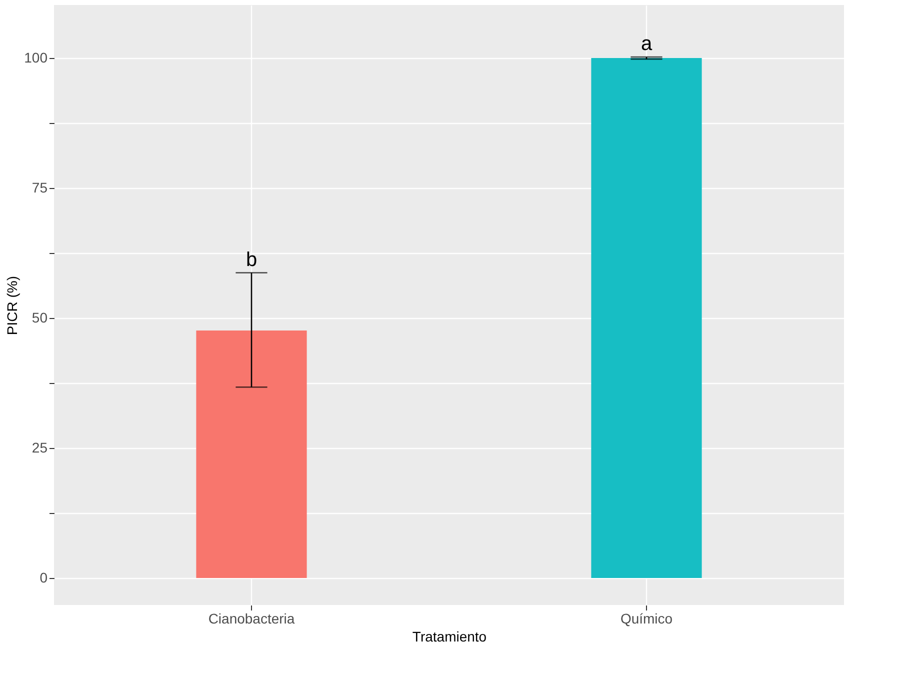 This screenshot has height=674, width=900. I want to click on y-tick-label: 0, so click(44, 577).